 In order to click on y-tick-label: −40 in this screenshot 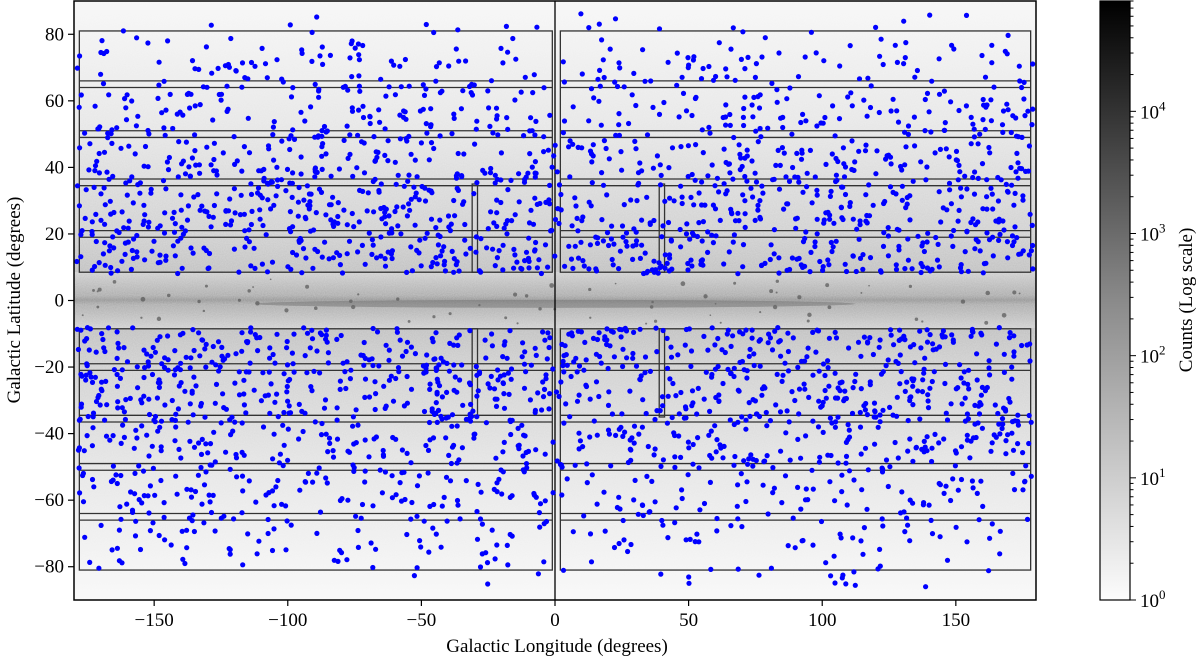, I will do `click(49, 434)`.